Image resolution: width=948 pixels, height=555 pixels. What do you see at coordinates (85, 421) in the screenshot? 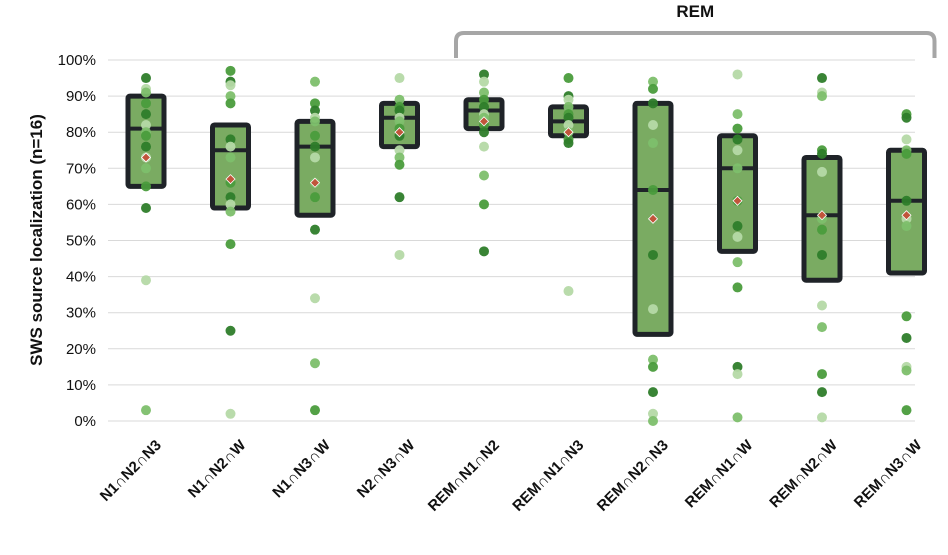
I see `y-tick-label: 0%` at bounding box center [85, 421].